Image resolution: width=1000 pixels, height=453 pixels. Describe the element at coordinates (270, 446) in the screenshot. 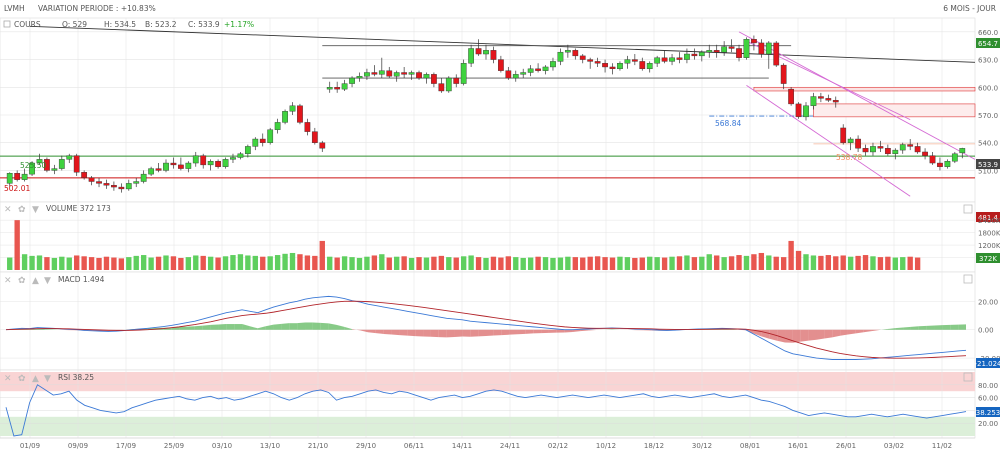

I see `x-tick-label: 13/10` at that location.